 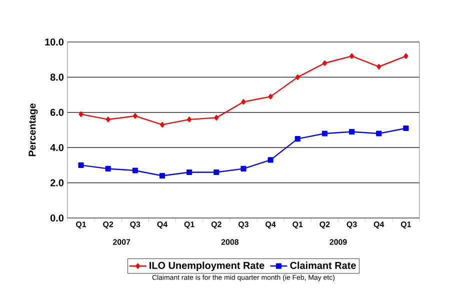 What do you see at coordinates (57, 218) in the screenshot?
I see `y-tick-label: 0.0` at bounding box center [57, 218].